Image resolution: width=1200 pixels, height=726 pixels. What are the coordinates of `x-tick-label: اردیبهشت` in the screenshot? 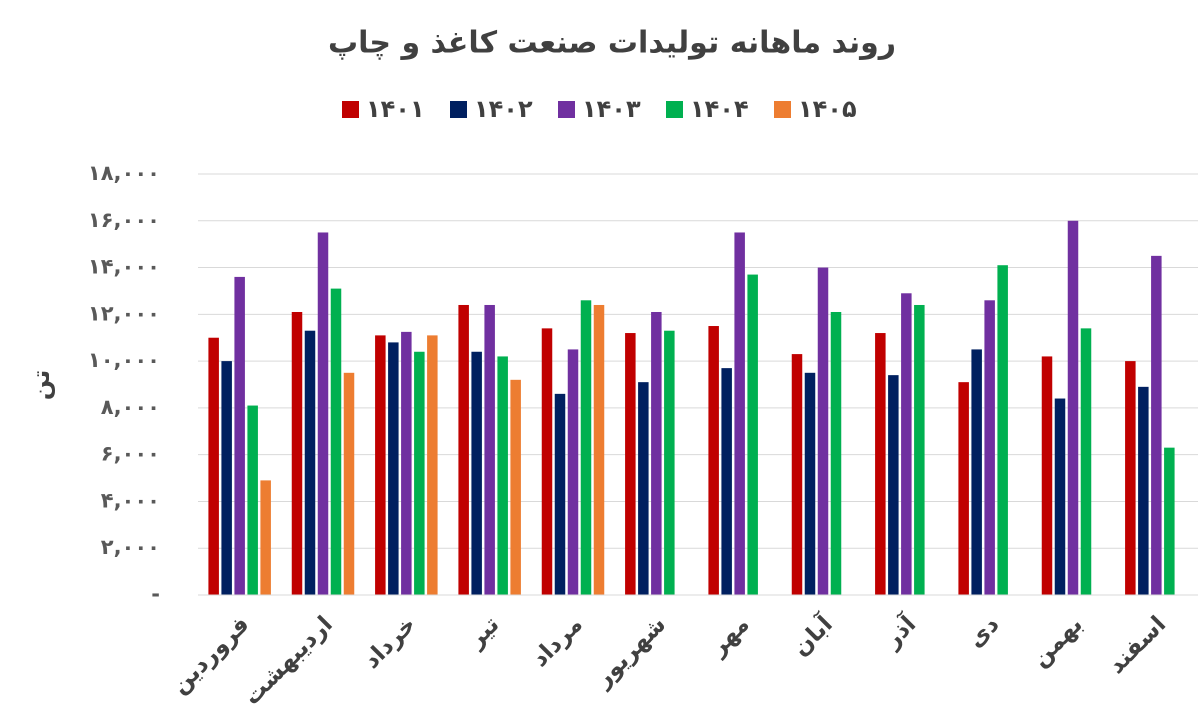 It's located at (288, 660).